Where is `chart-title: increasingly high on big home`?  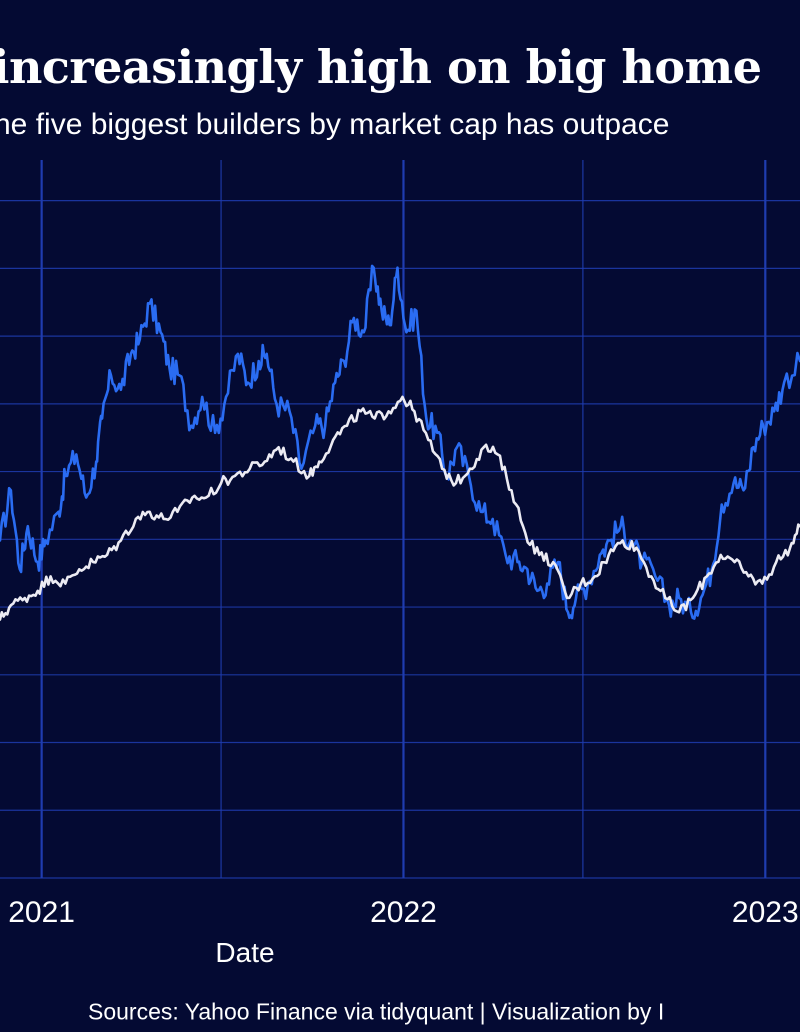
chart-title: increasingly high on big home is located at coordinates (381, 67).